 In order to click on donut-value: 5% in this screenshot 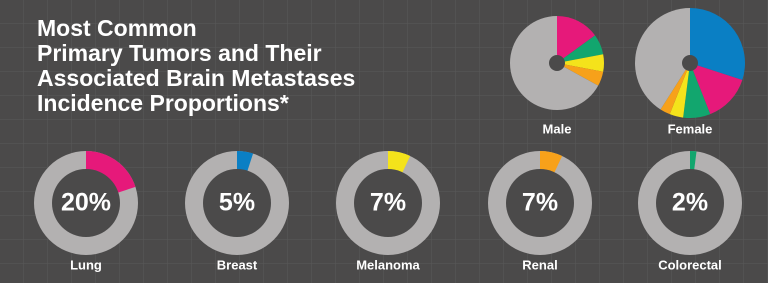, I will do `click(237, 203)`.